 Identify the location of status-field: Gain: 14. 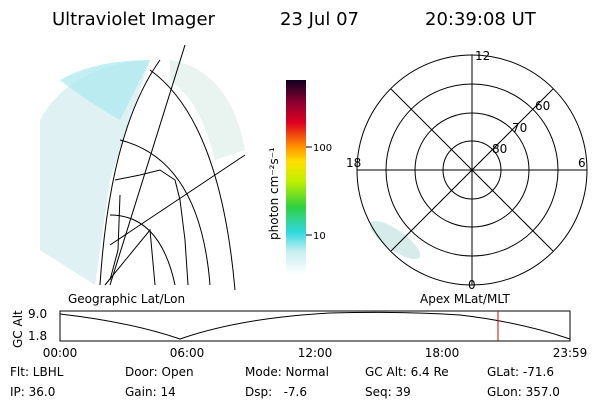
(150, 392).